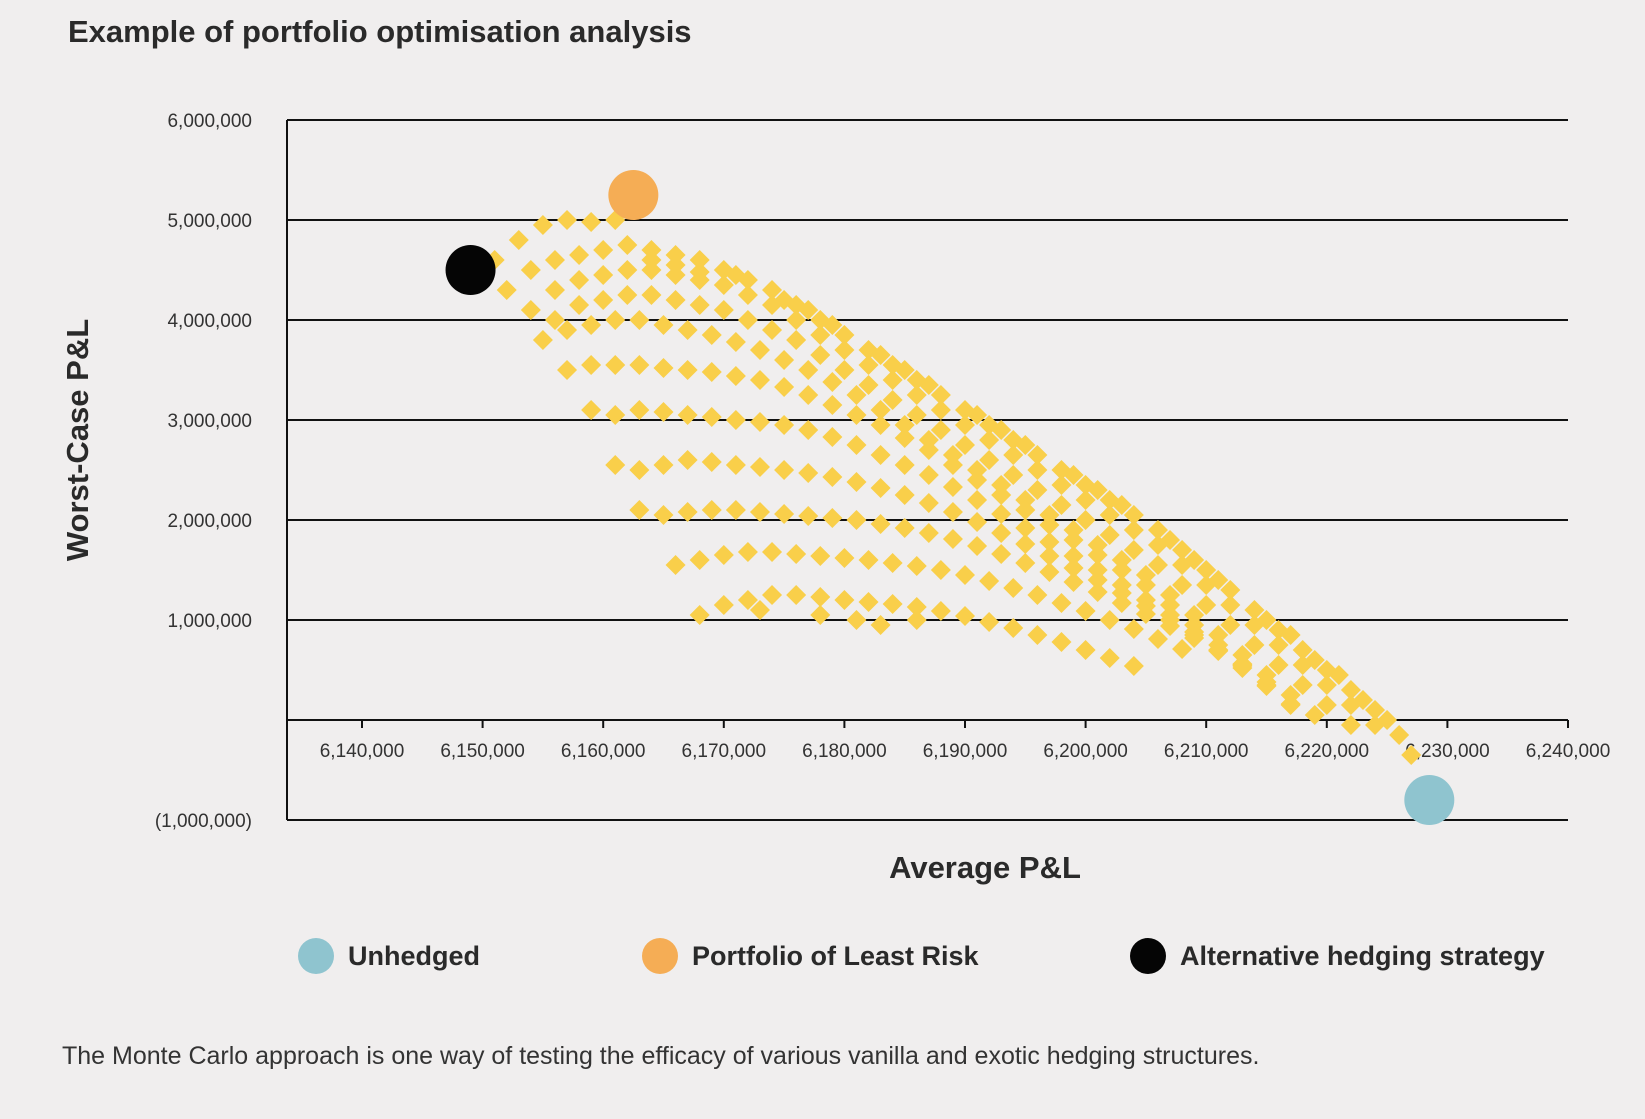  What do you see at coordinates (1429, 800) in the screenshot?
I see `highlight-point-unhedged` at bounding box center [1429, 800].